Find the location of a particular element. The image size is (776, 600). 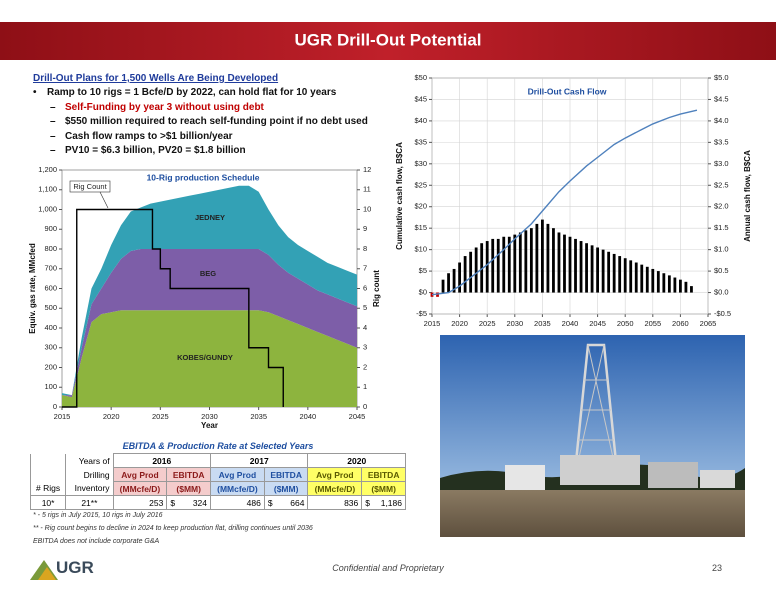

group-header: 2016 is located at coordinates (162, 460).